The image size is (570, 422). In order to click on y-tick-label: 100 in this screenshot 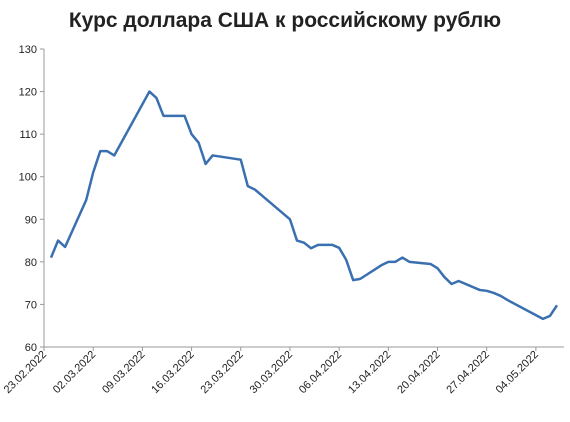, I will do `click(28, 178)`.